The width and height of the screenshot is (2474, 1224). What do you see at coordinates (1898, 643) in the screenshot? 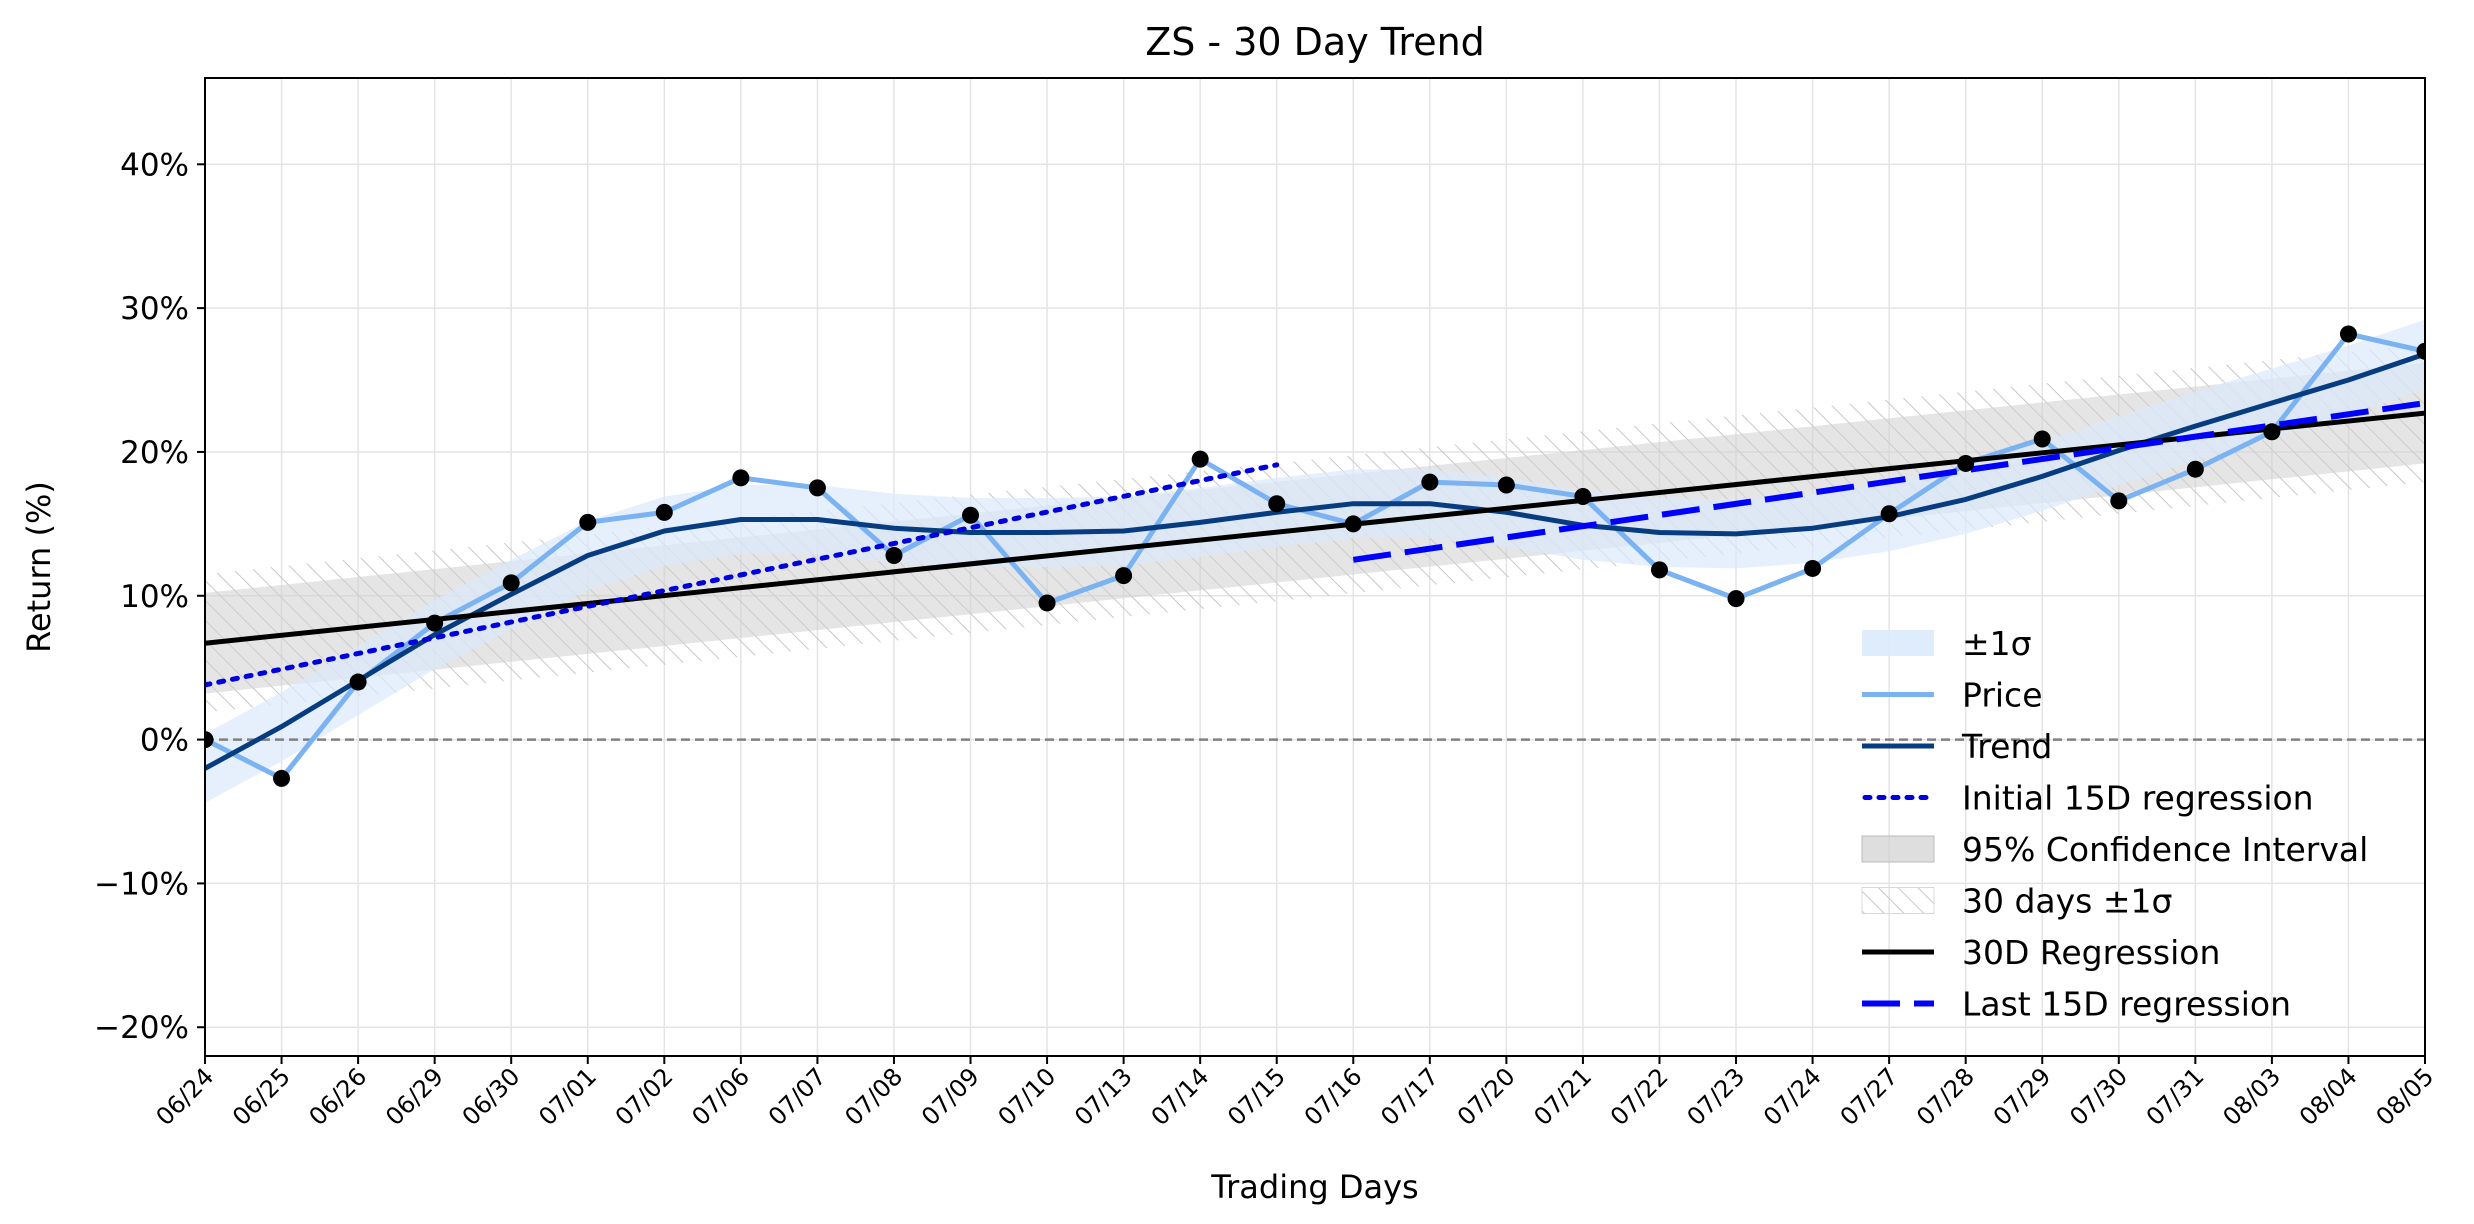
I see `legend-sigma-swatch` at bounding box center [1898, 643].